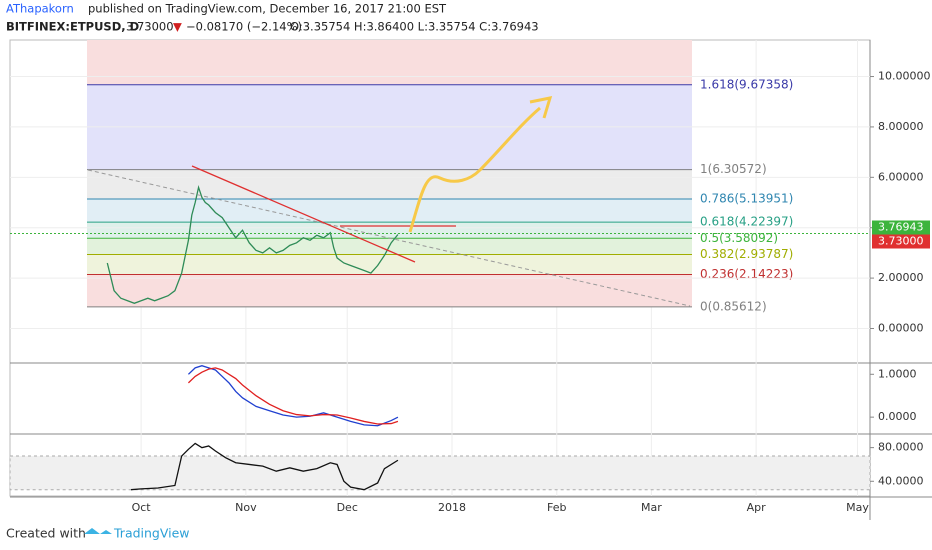  What do you see at coordinates (177, 27) in the screenshot?
I see `arrow: ▼` at bounding box center [177, 27].